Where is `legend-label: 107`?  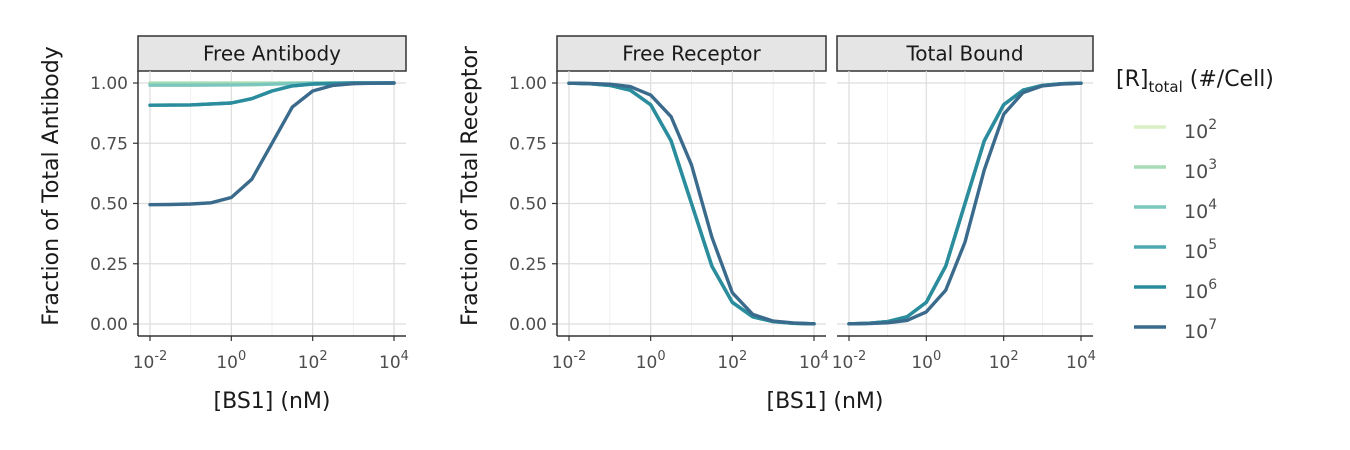 legend-label: 107 is located at coordinates (1200, 330).